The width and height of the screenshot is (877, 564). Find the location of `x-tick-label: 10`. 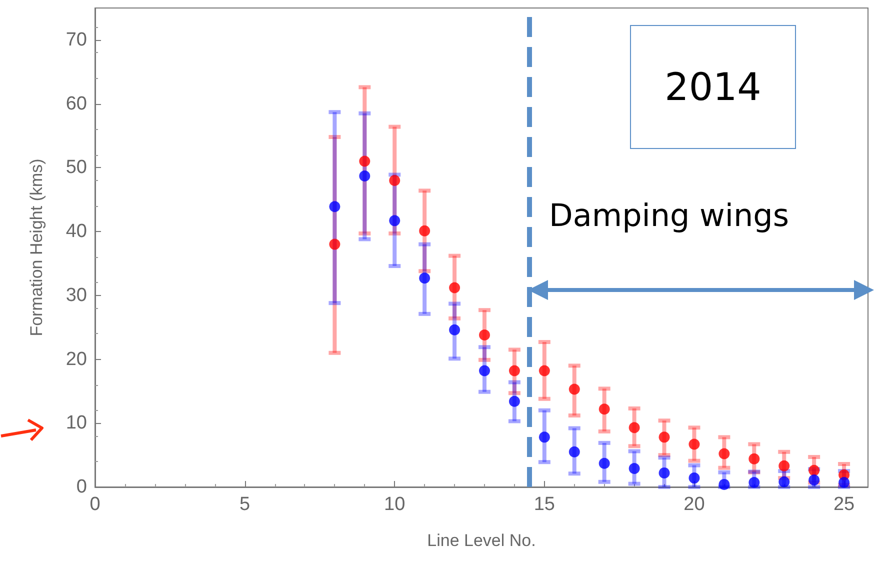

x-tick-label: 10 is located at coordinates (395, 504).